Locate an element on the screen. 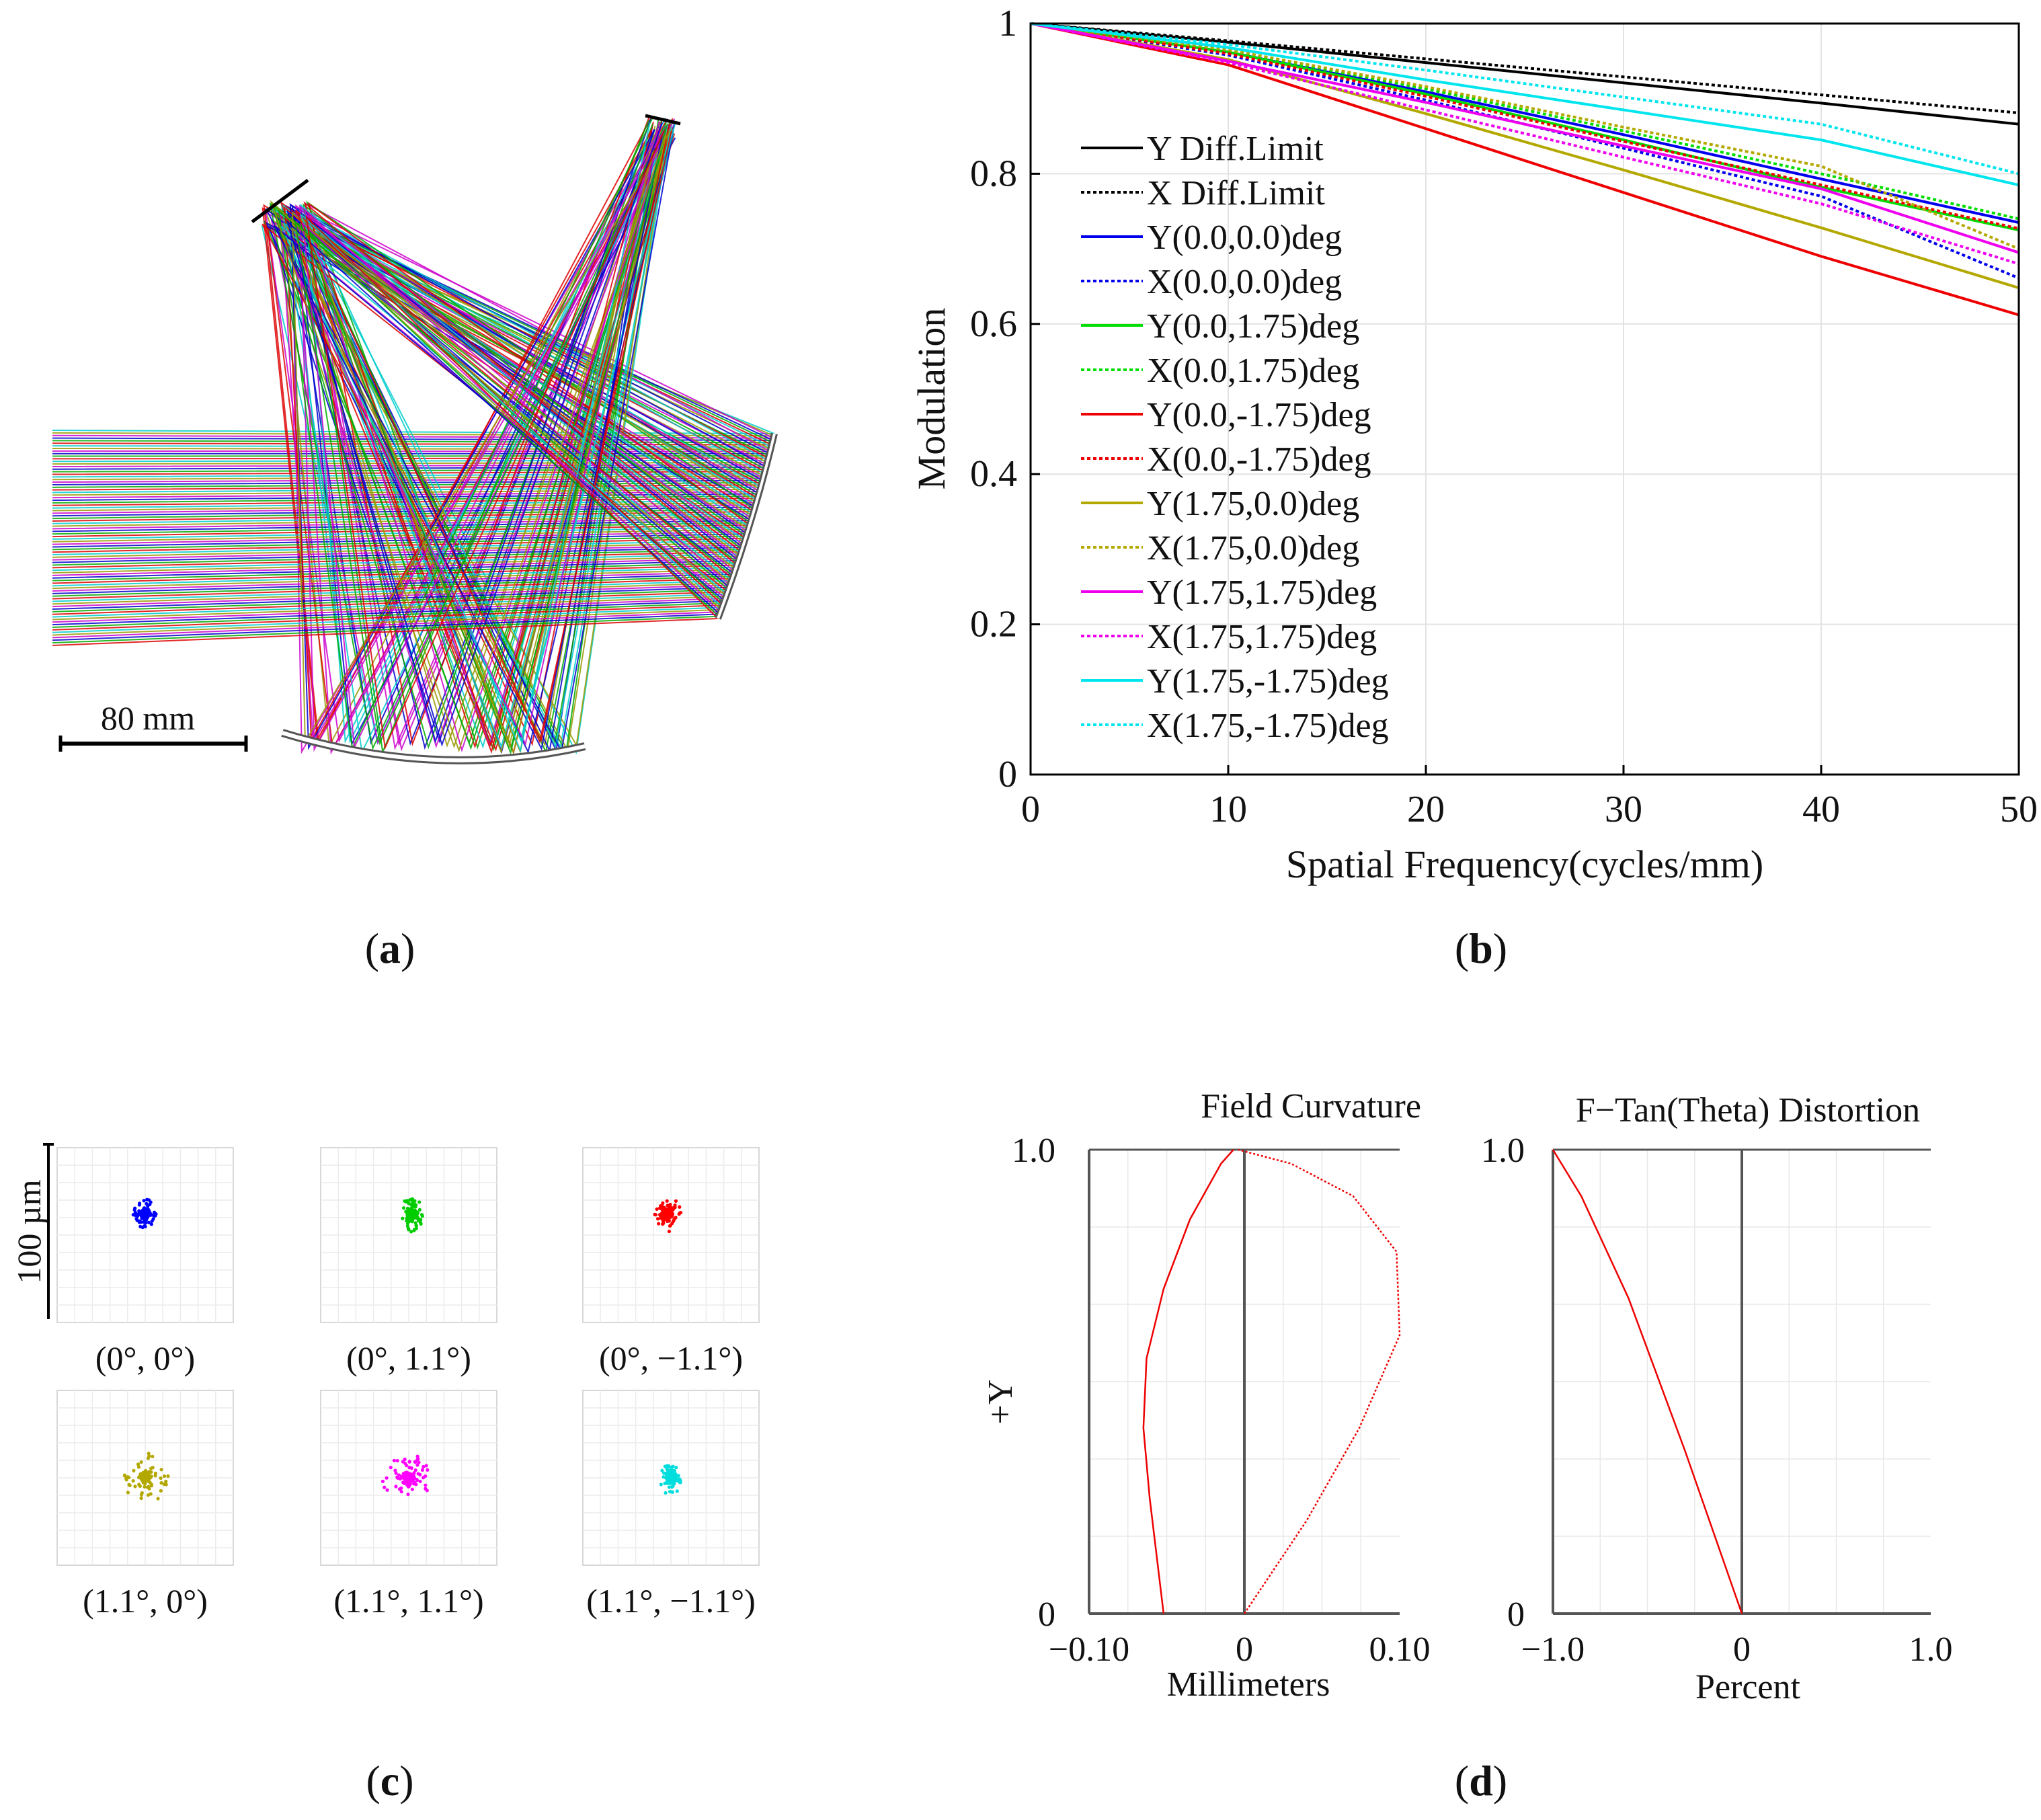 Image resolution: width=2041 pixels, height=1820 pixels. field-curvature-ylabel: +Y is located at coordinates (1001, 1402).